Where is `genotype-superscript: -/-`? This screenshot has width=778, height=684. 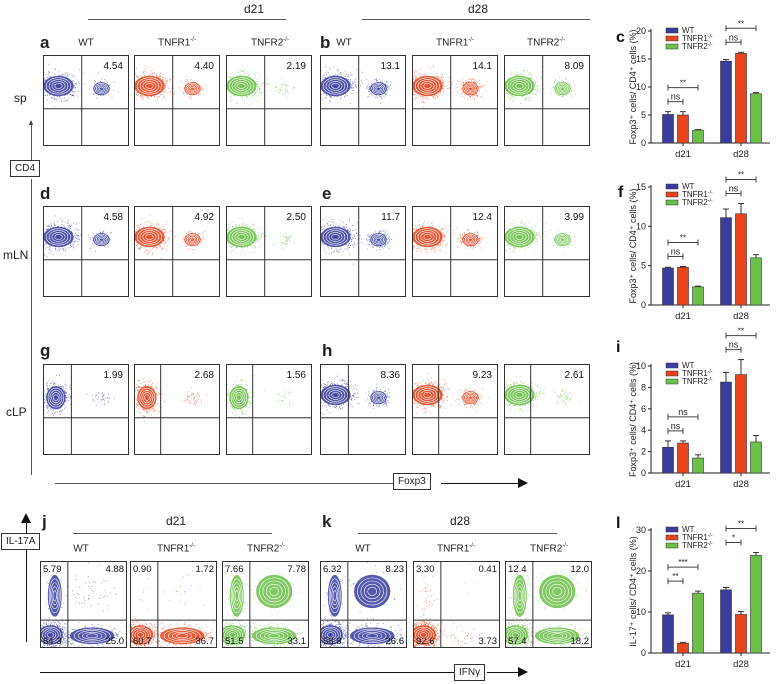
genotype-superscript: -/- is located at coordinates (286, 40).